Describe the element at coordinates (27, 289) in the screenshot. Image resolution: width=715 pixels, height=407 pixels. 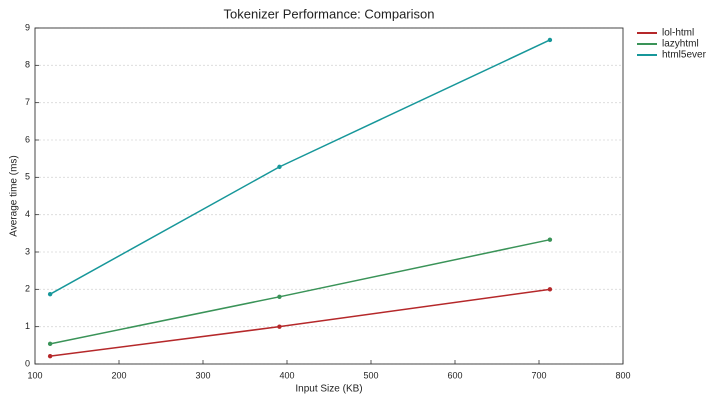
I see `y-tick-label: 2` at that location.